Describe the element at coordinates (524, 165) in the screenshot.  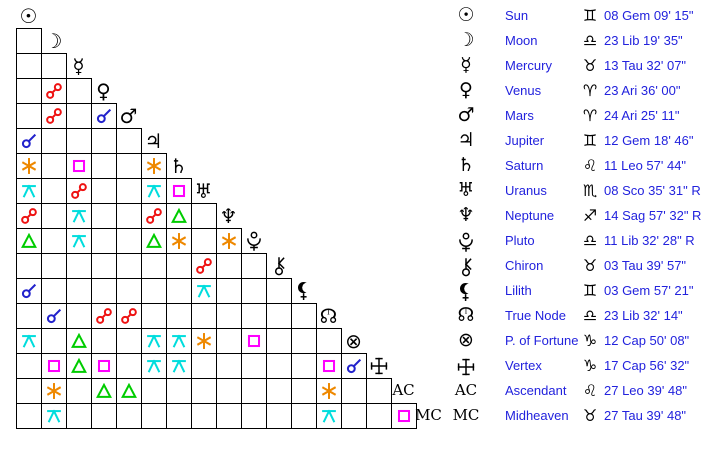
I see `planet-name: Saturn` at that location.